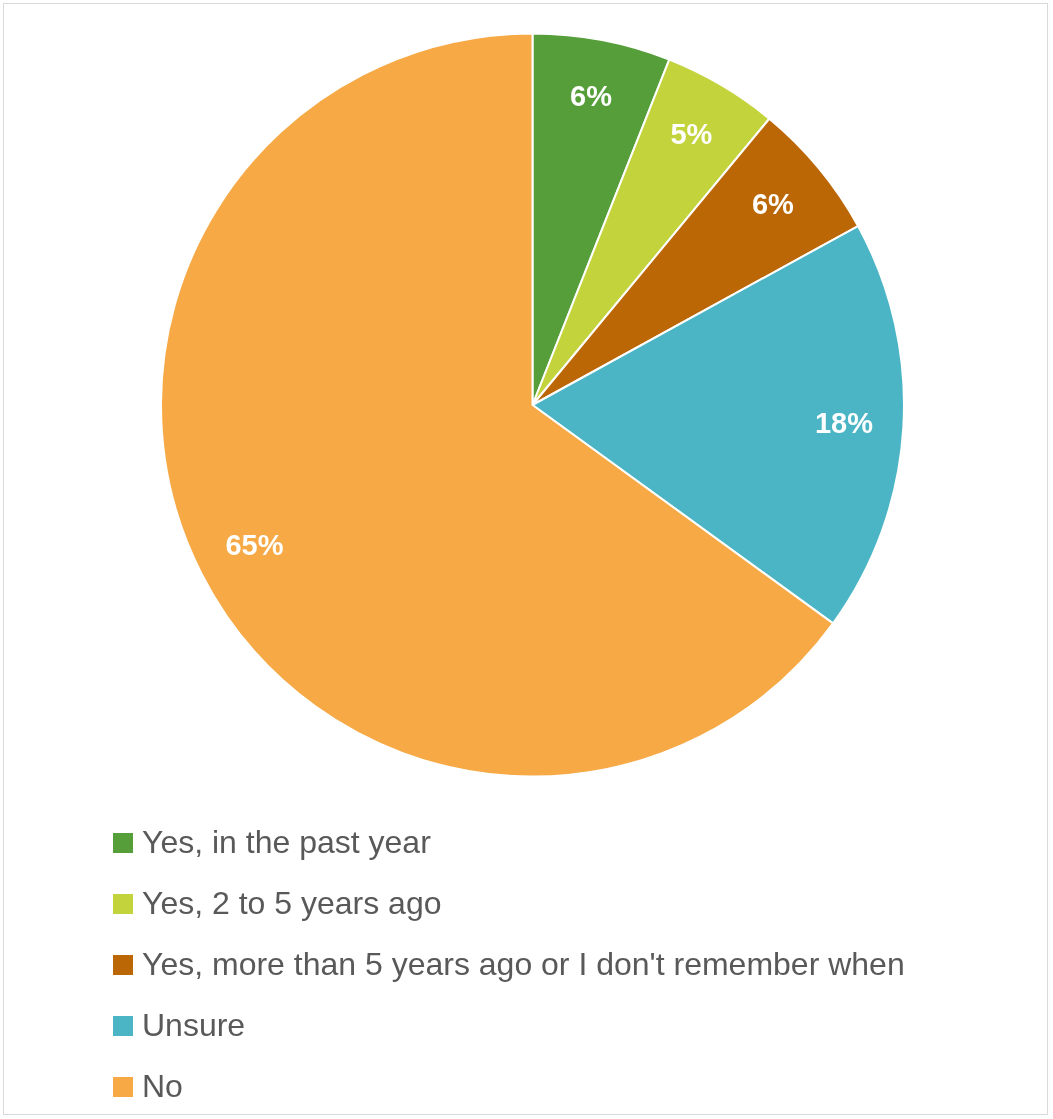 The width and height of the screenshot is (1053, 1119). What do you see at coordinates (523, 964) in the screenshot?
I see `legend-label: Yes, more than 5 years ago or I don't remember when` at bounding box center [523, 964].